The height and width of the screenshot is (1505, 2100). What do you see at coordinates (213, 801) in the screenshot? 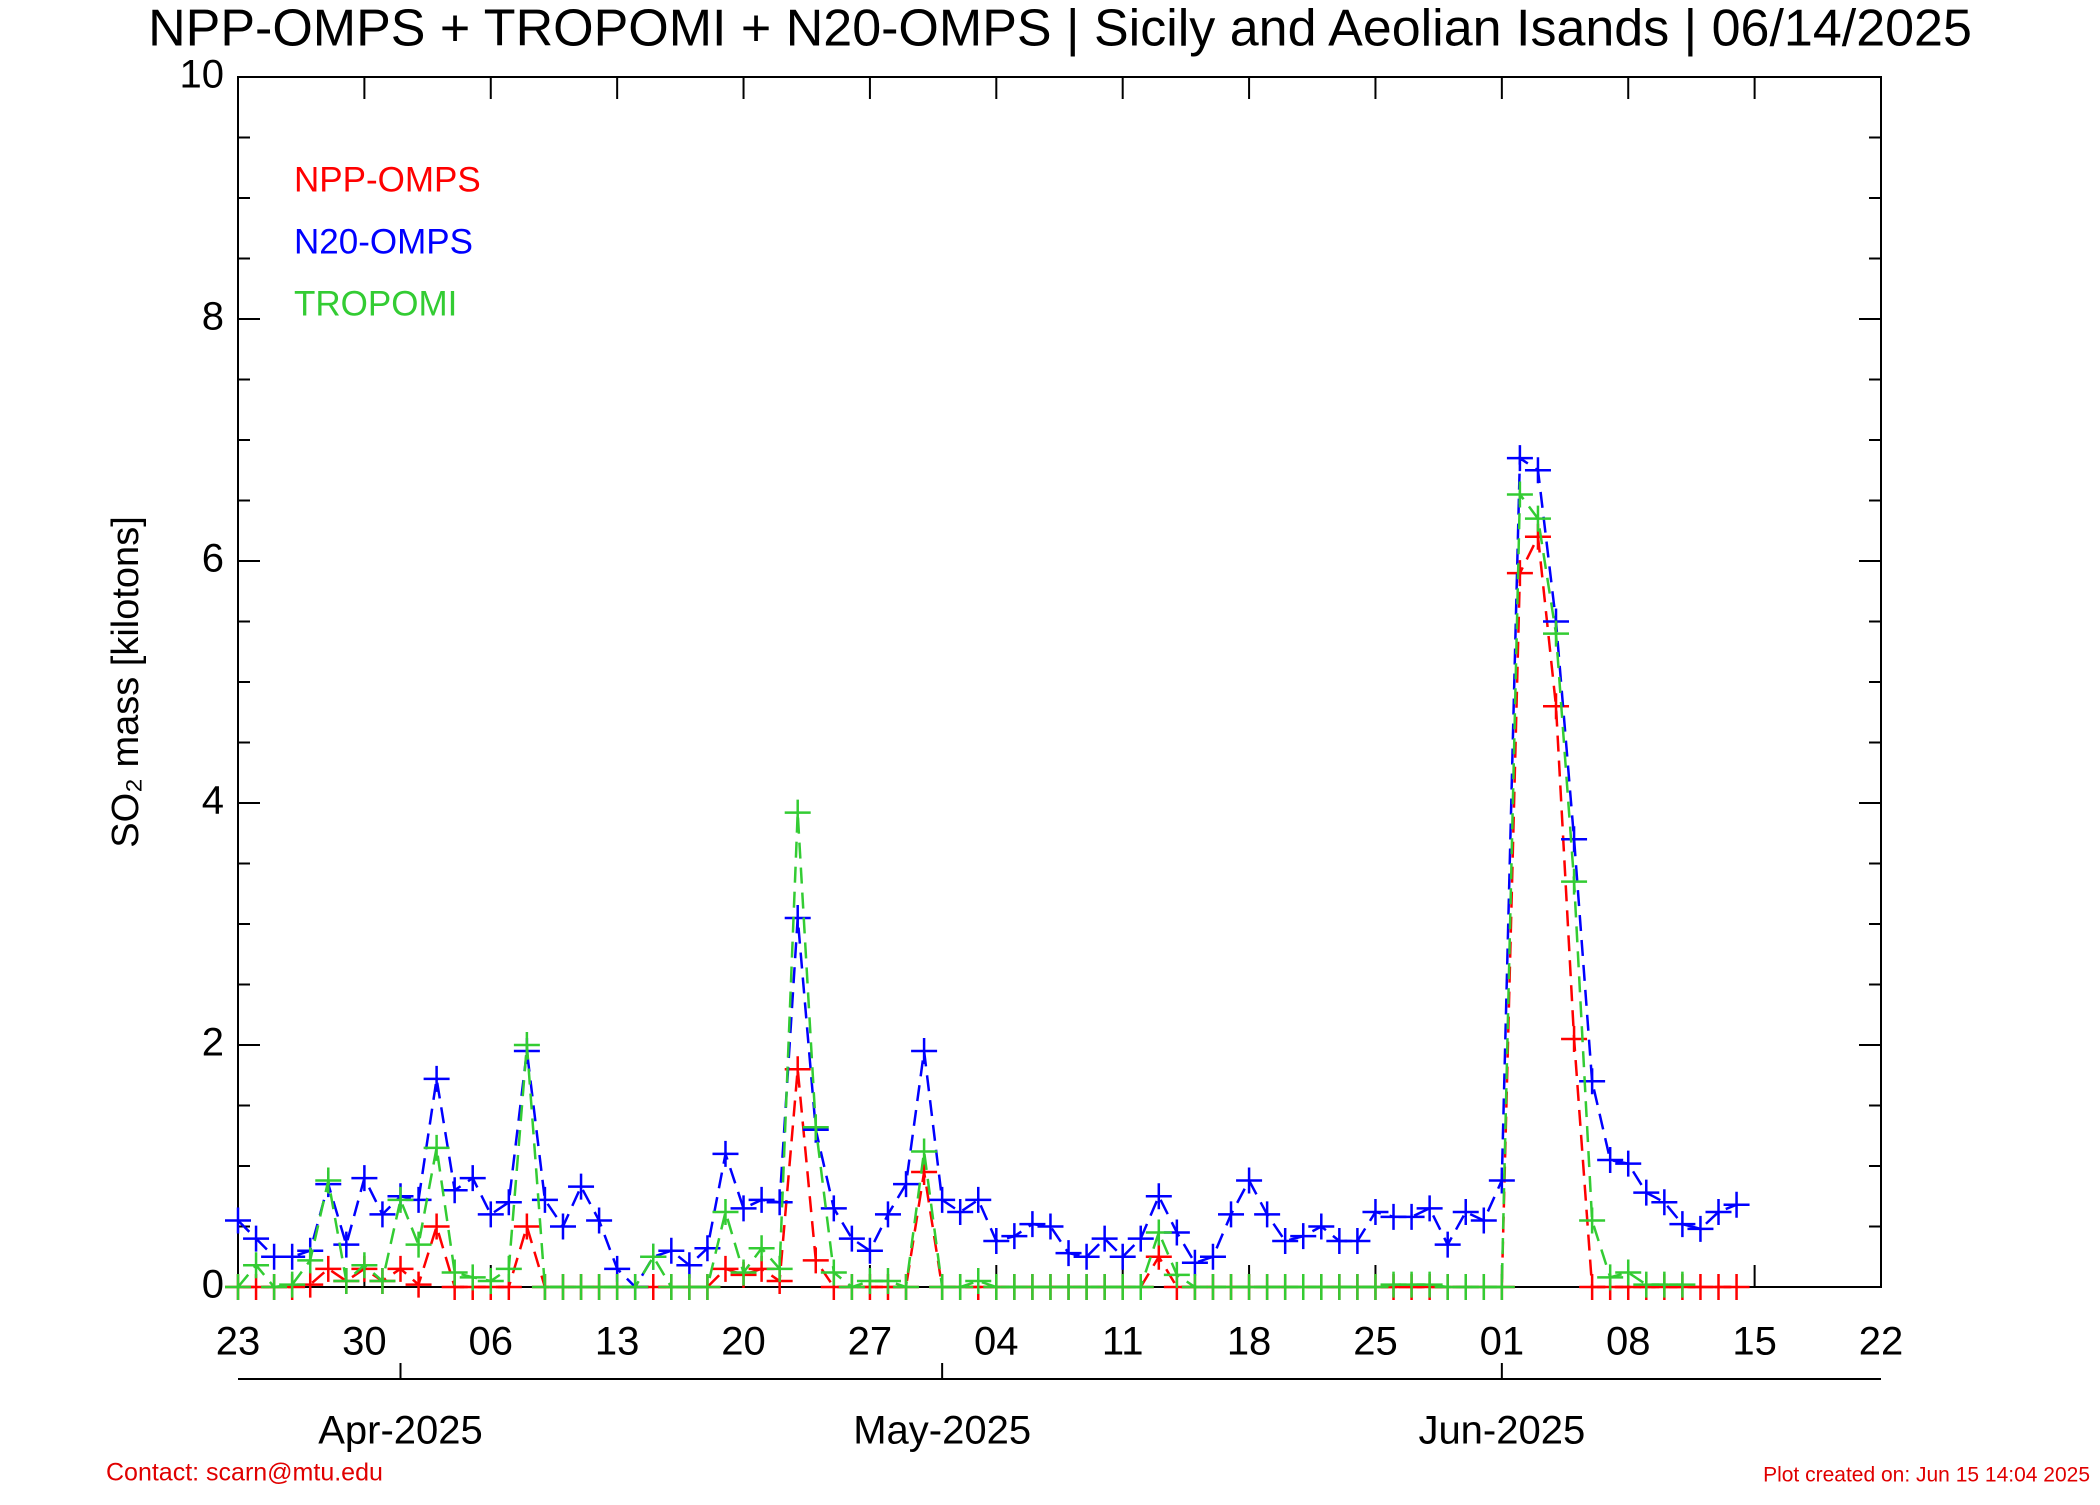
I see `y-tick-label: 4` at bounding box center [213, 801].